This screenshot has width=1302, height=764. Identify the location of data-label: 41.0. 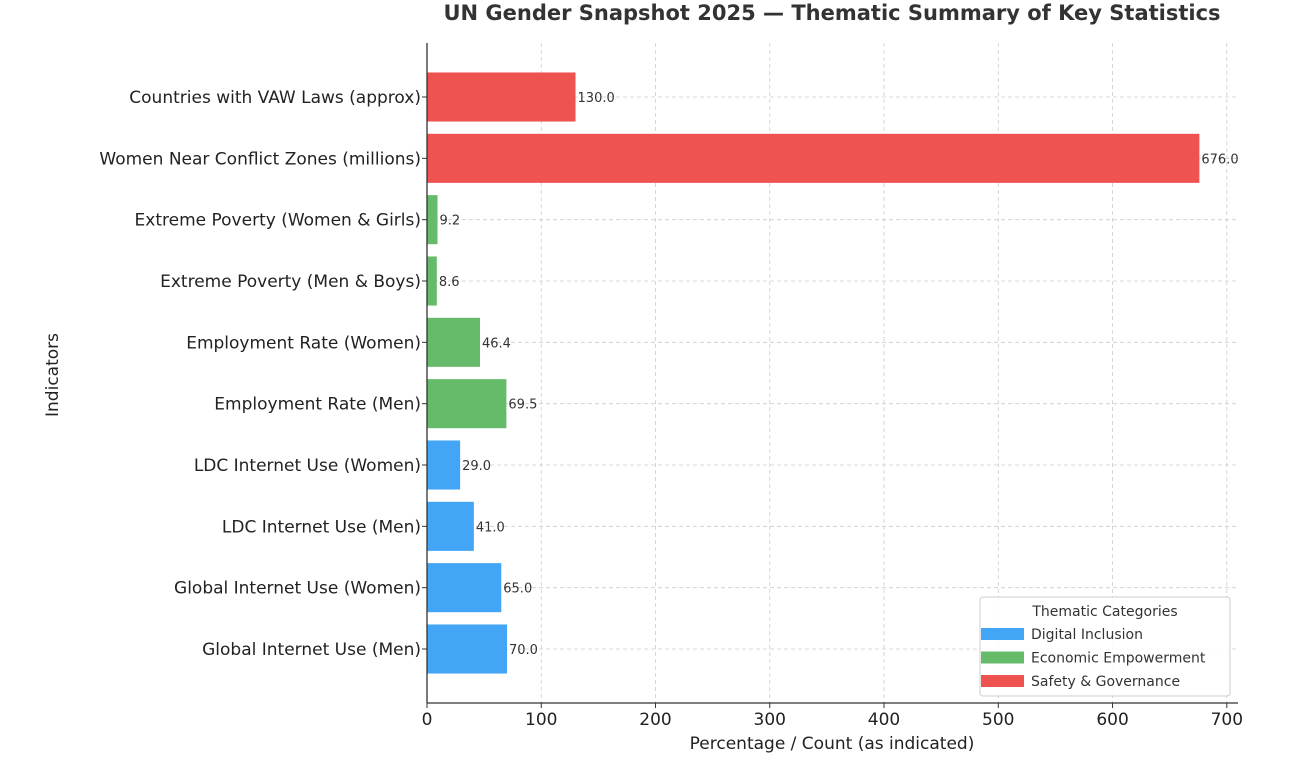
(490, 527).